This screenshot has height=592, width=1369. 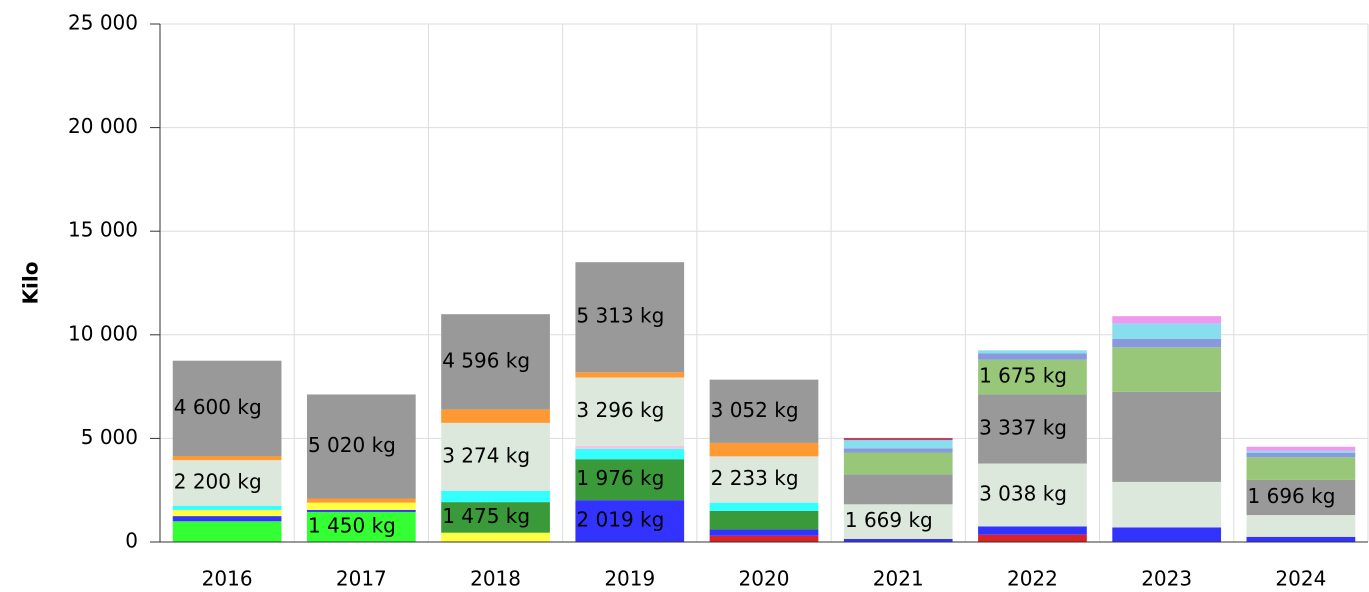 I want to click on y-tick-label: 20 000, so click(x=103, y=126).